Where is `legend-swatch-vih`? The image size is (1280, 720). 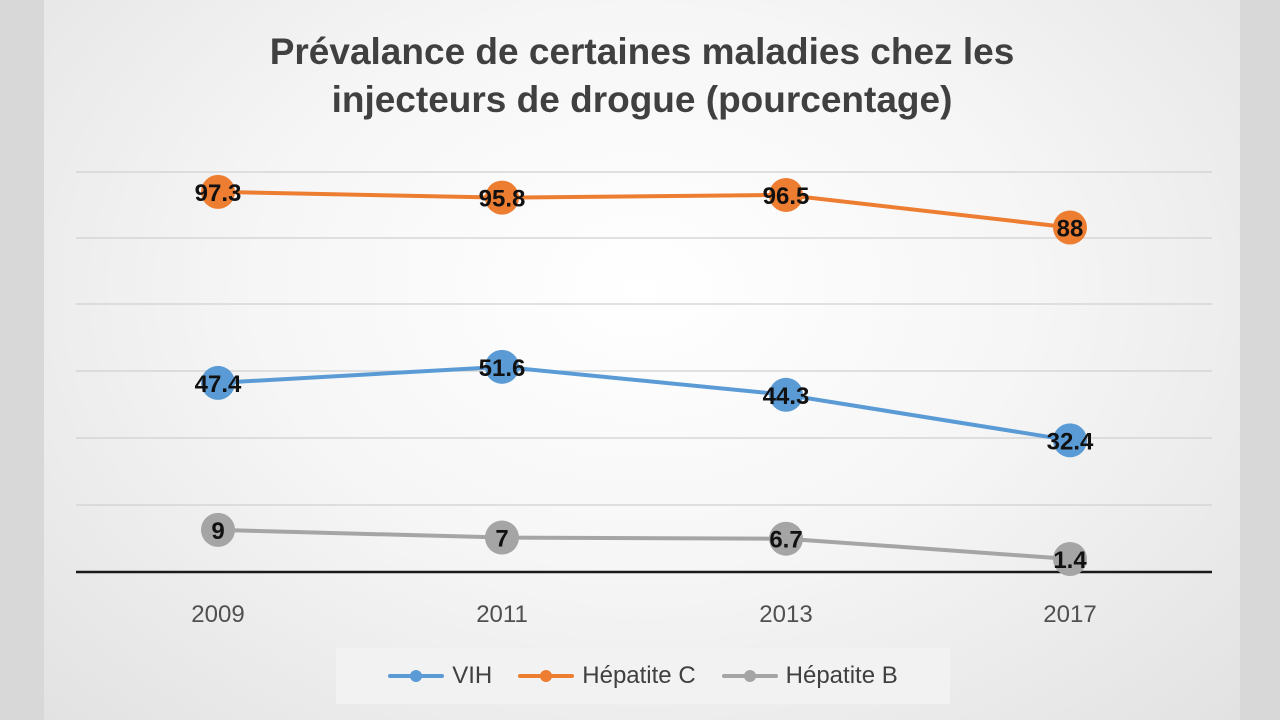
legend-swatch-vih is located at coordinates (416, 676).